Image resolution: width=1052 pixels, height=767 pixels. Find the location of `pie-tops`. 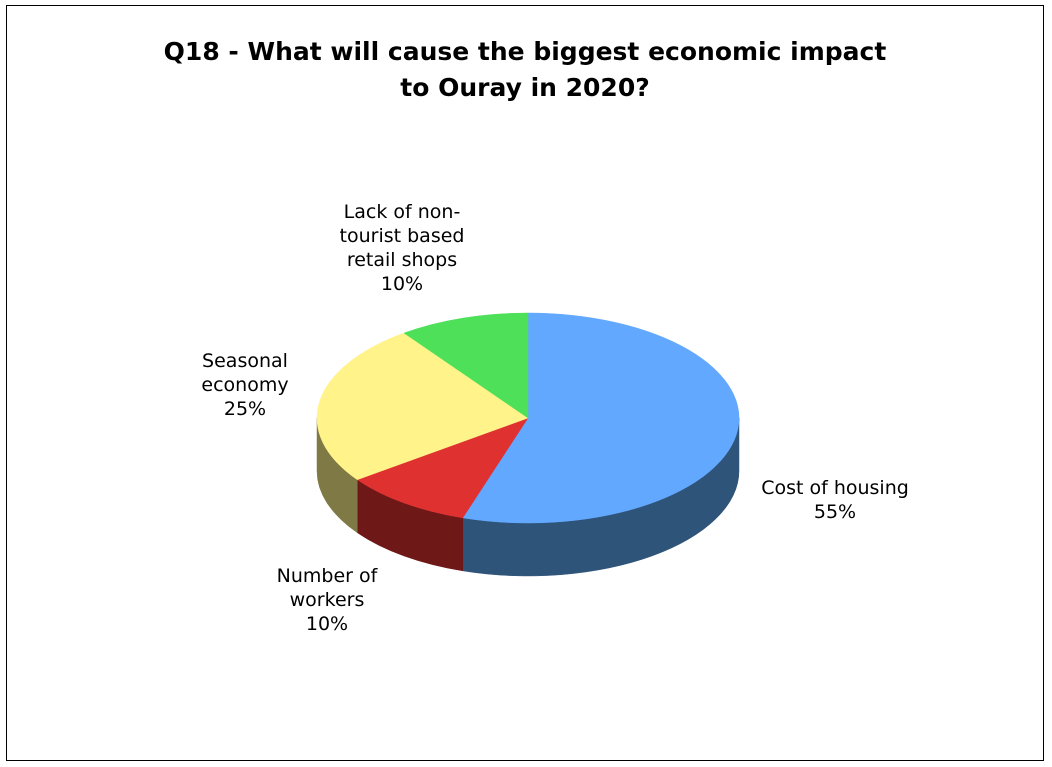

pie-tops is located at coordinates (528, 418).